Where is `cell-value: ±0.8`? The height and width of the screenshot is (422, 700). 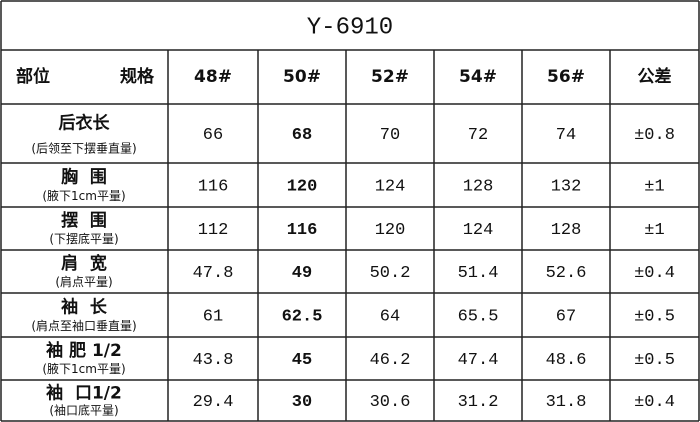 cell-value: ±0.8 is located at coordinates (654, 135).